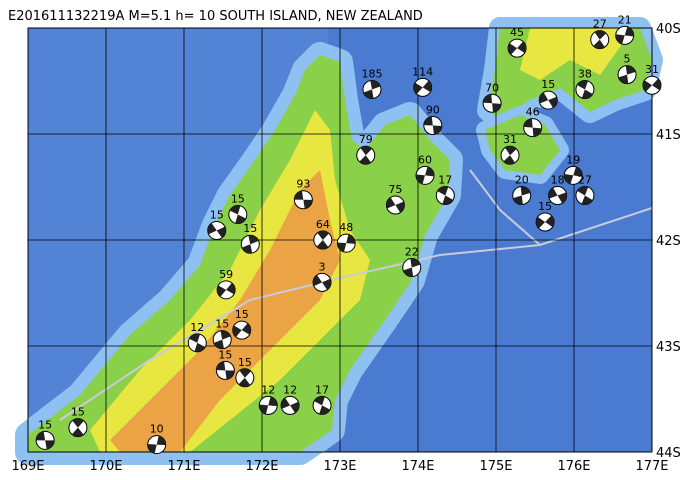 The width and height of the screenshot is (697, 480). Describe the element at coordinates (322, 266) in the screenshot. I see `depth-label: 3` at that location.